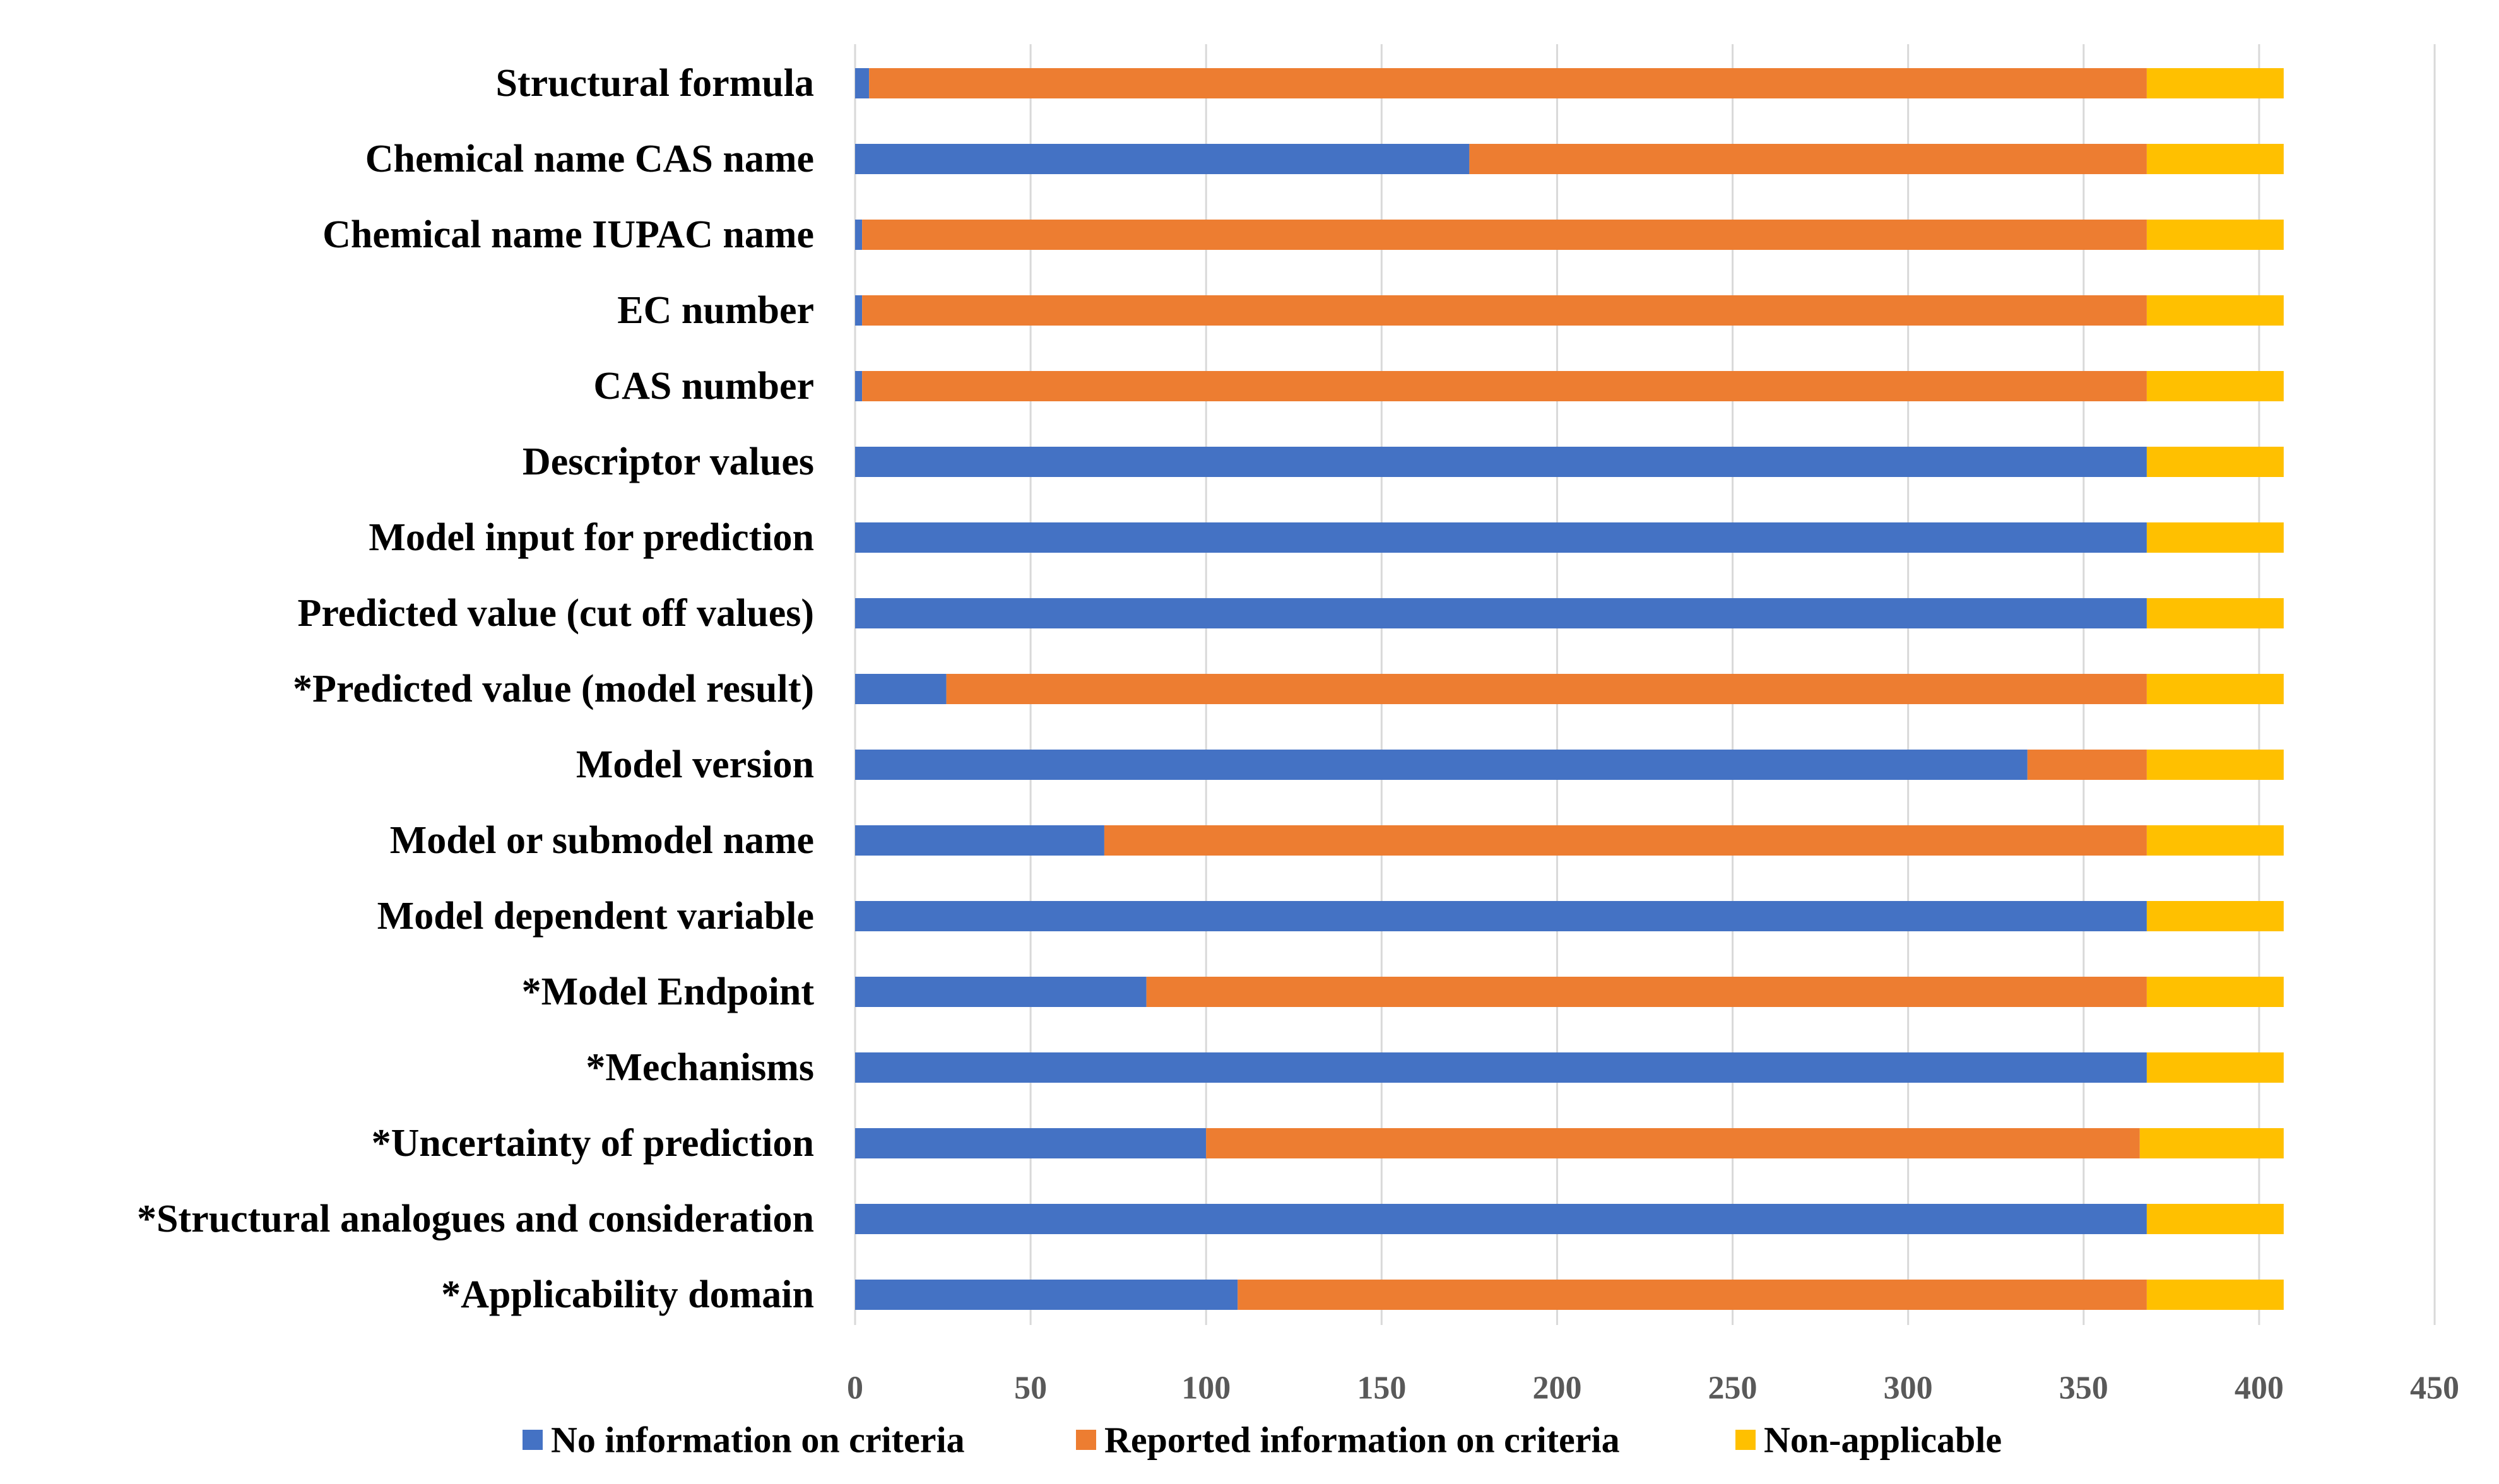 Image resolution: width=2499 pixels, height=1484 pixels. I want to click on category-label: CAS number, so click(704, 387).